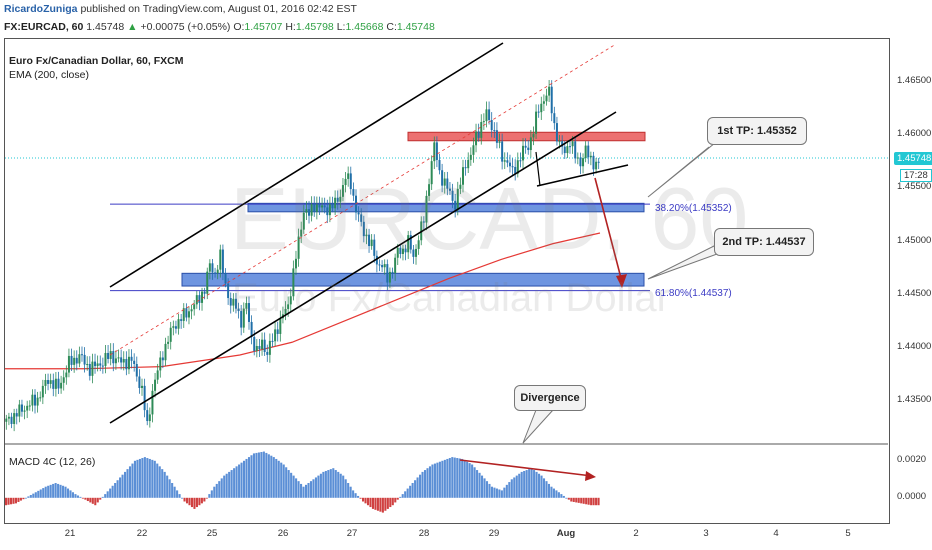 This screenshot has width=932, height=550. What do you see at coordinates (49, 75) in the screenshot?
I see `ema-legend: EMA (200, close)` at bounding box center [49, 75].